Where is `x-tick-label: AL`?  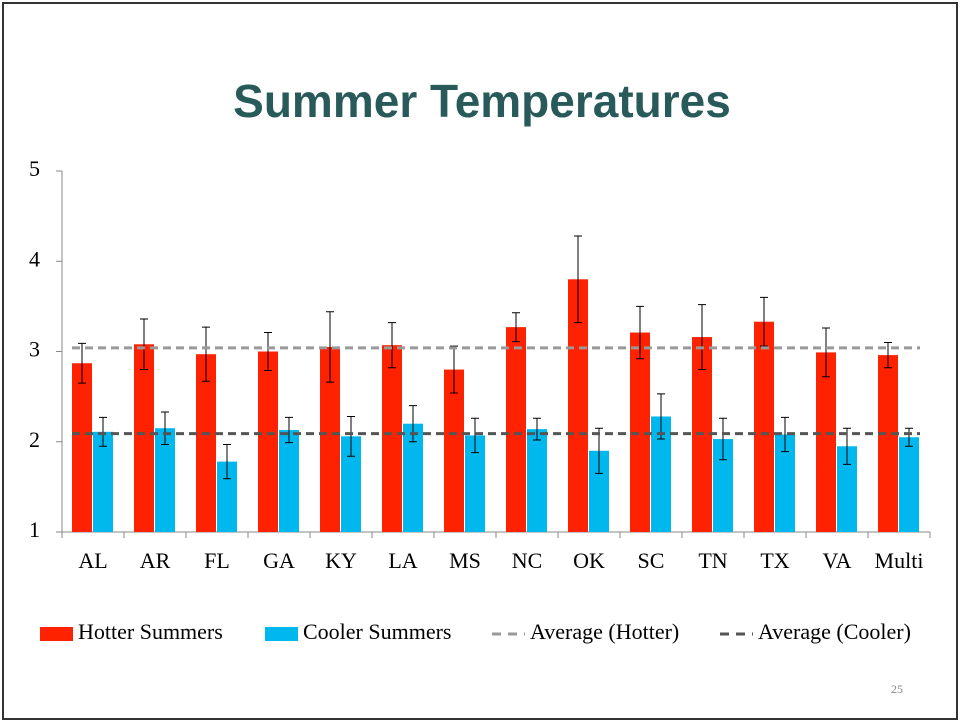 x-tick-label: AL is located at coordinates (92, 560).